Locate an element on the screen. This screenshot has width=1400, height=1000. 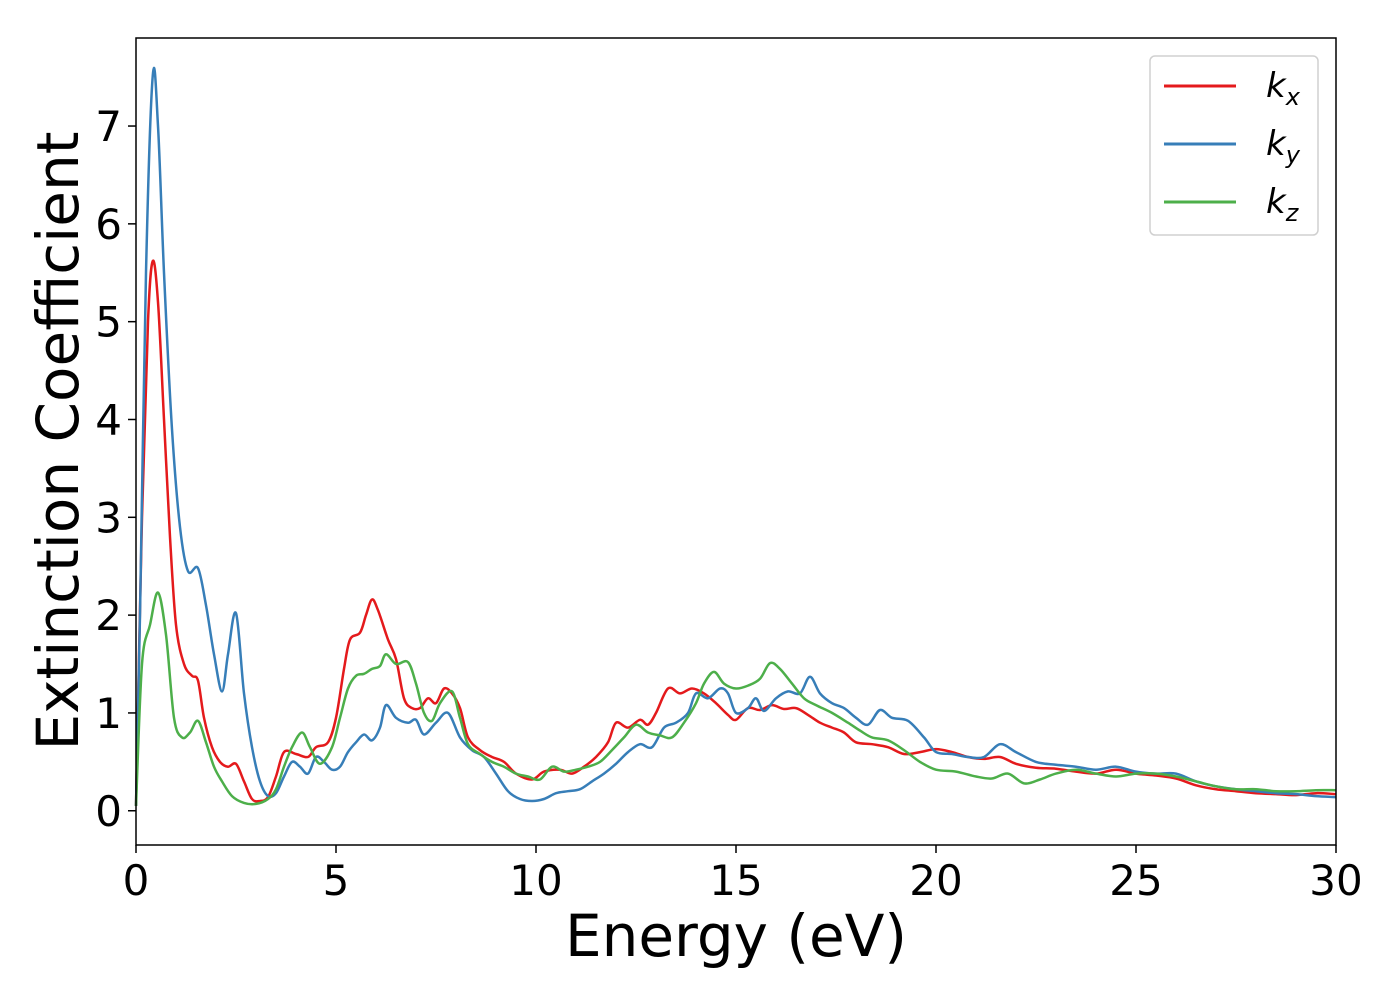
y-axis-ticks: 0 1 2 3 4 5 6 7 is located at coordinates (115, 469).